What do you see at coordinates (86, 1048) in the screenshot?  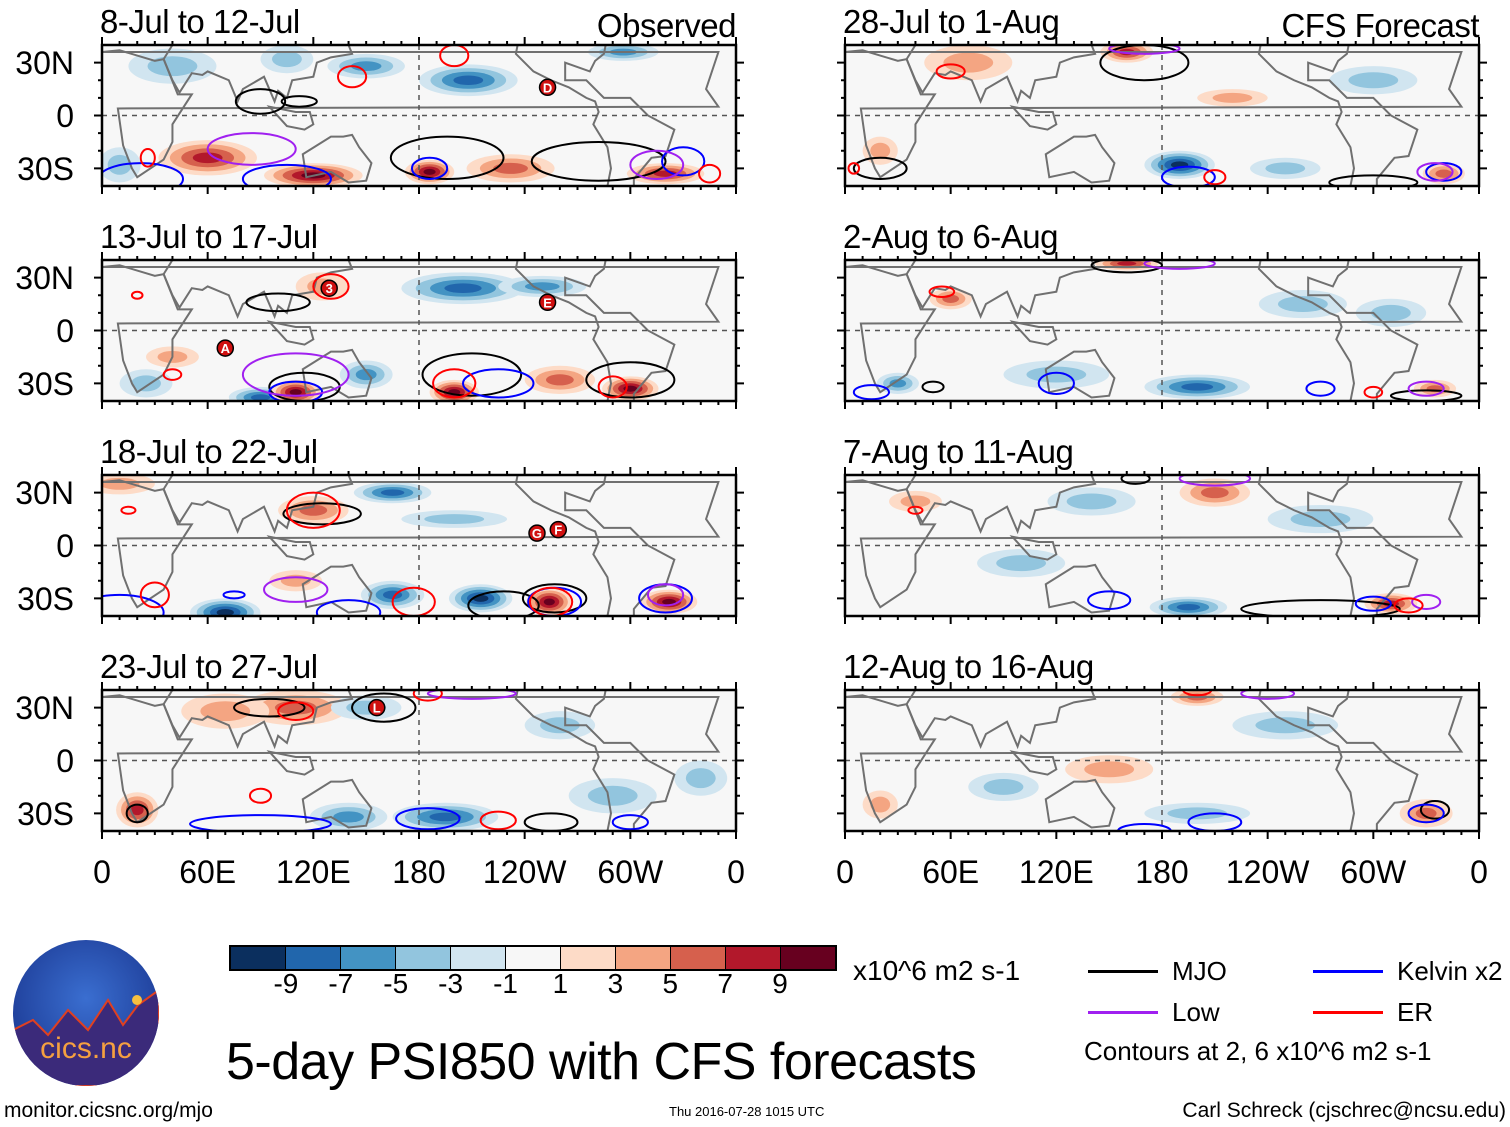 I see `logo-text: cics.nc` at bounding box center [86, 1048].